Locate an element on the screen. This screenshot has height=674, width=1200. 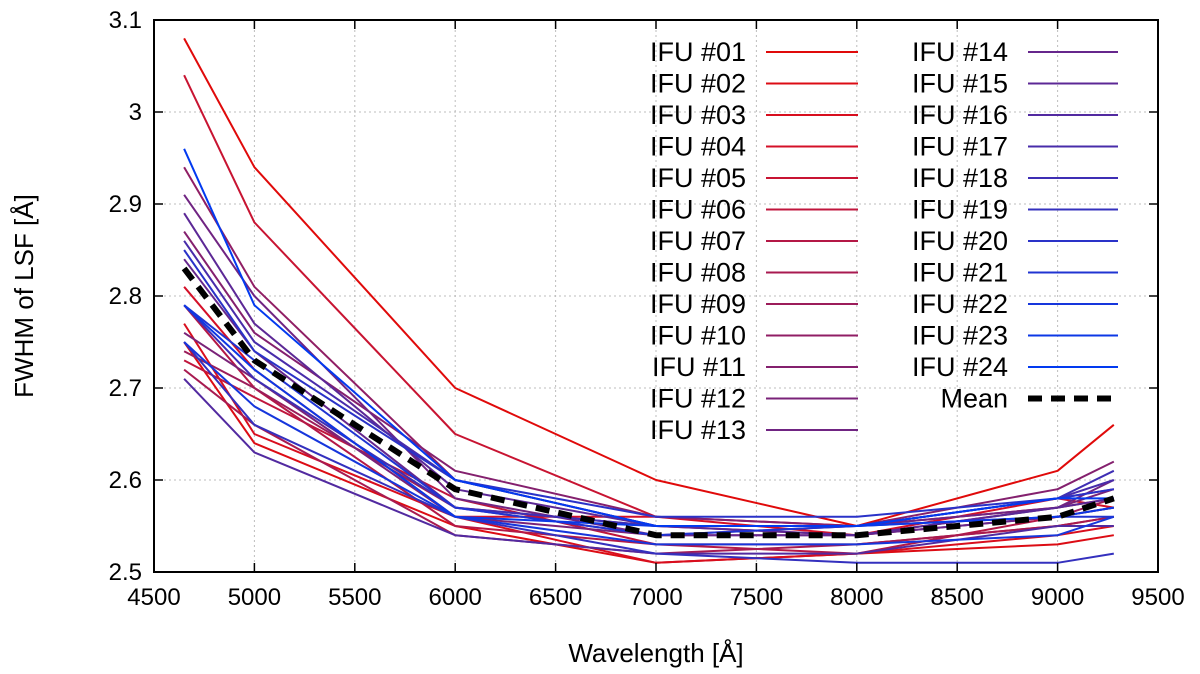
legend-label: IFU #17 is located at coordinates (960, 147).